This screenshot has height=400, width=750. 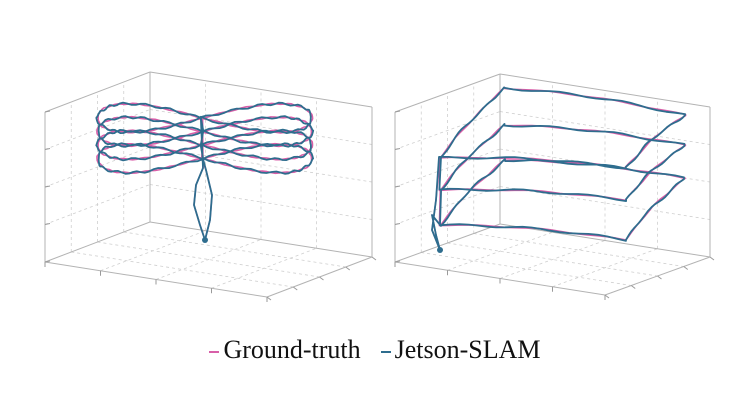 I want to click on legend-label-jetson-slam: Jetson-SLAM, so click(x=467, y=349).